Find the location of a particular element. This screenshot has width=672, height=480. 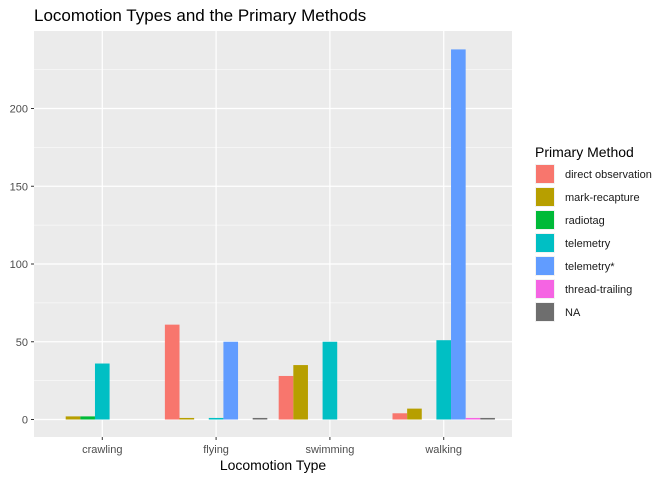

bar-walking-telemetry is located at coordinates (444, 380).